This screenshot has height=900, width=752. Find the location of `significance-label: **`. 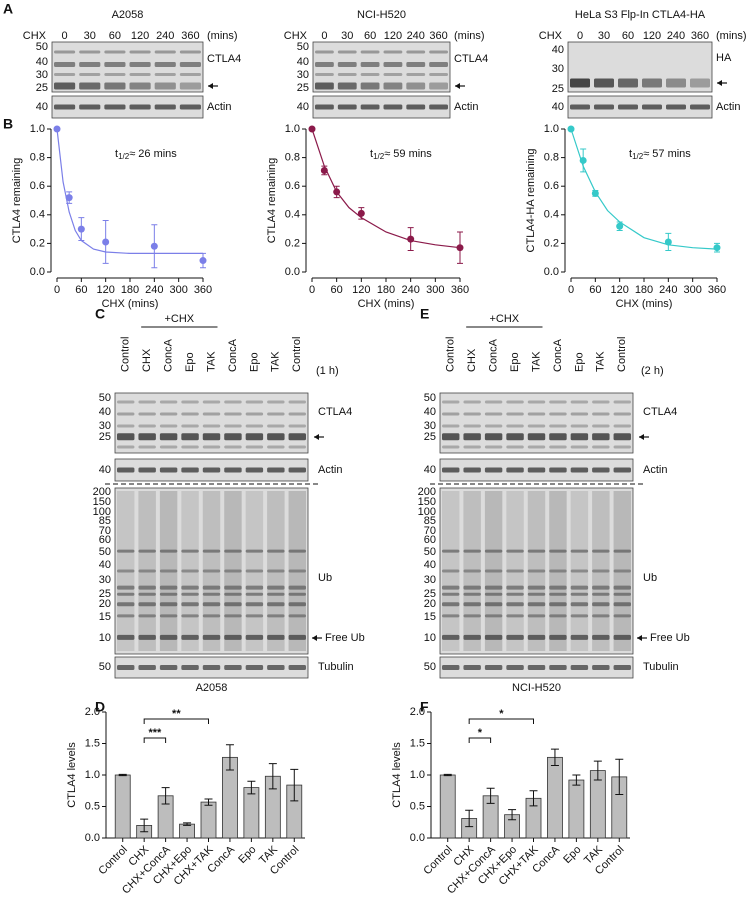

significance-label: ** is located at coordinates (176, 714).